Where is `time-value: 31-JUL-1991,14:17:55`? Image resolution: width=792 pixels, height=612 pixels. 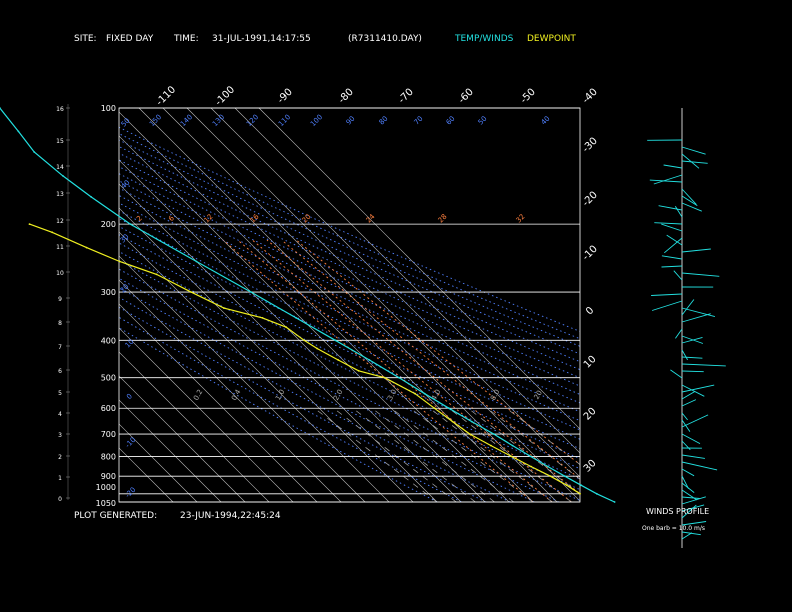 time-value: 31-JUL-1991,14:17:55 is located at coordinates (261, 39).